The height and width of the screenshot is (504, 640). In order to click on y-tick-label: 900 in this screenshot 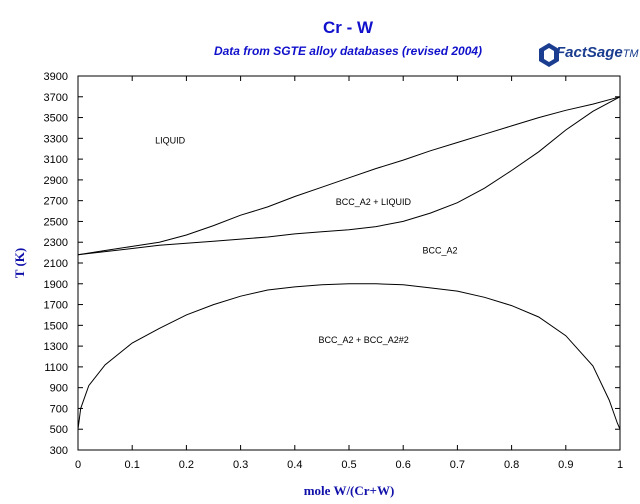, I will do `click(59, 389)`.